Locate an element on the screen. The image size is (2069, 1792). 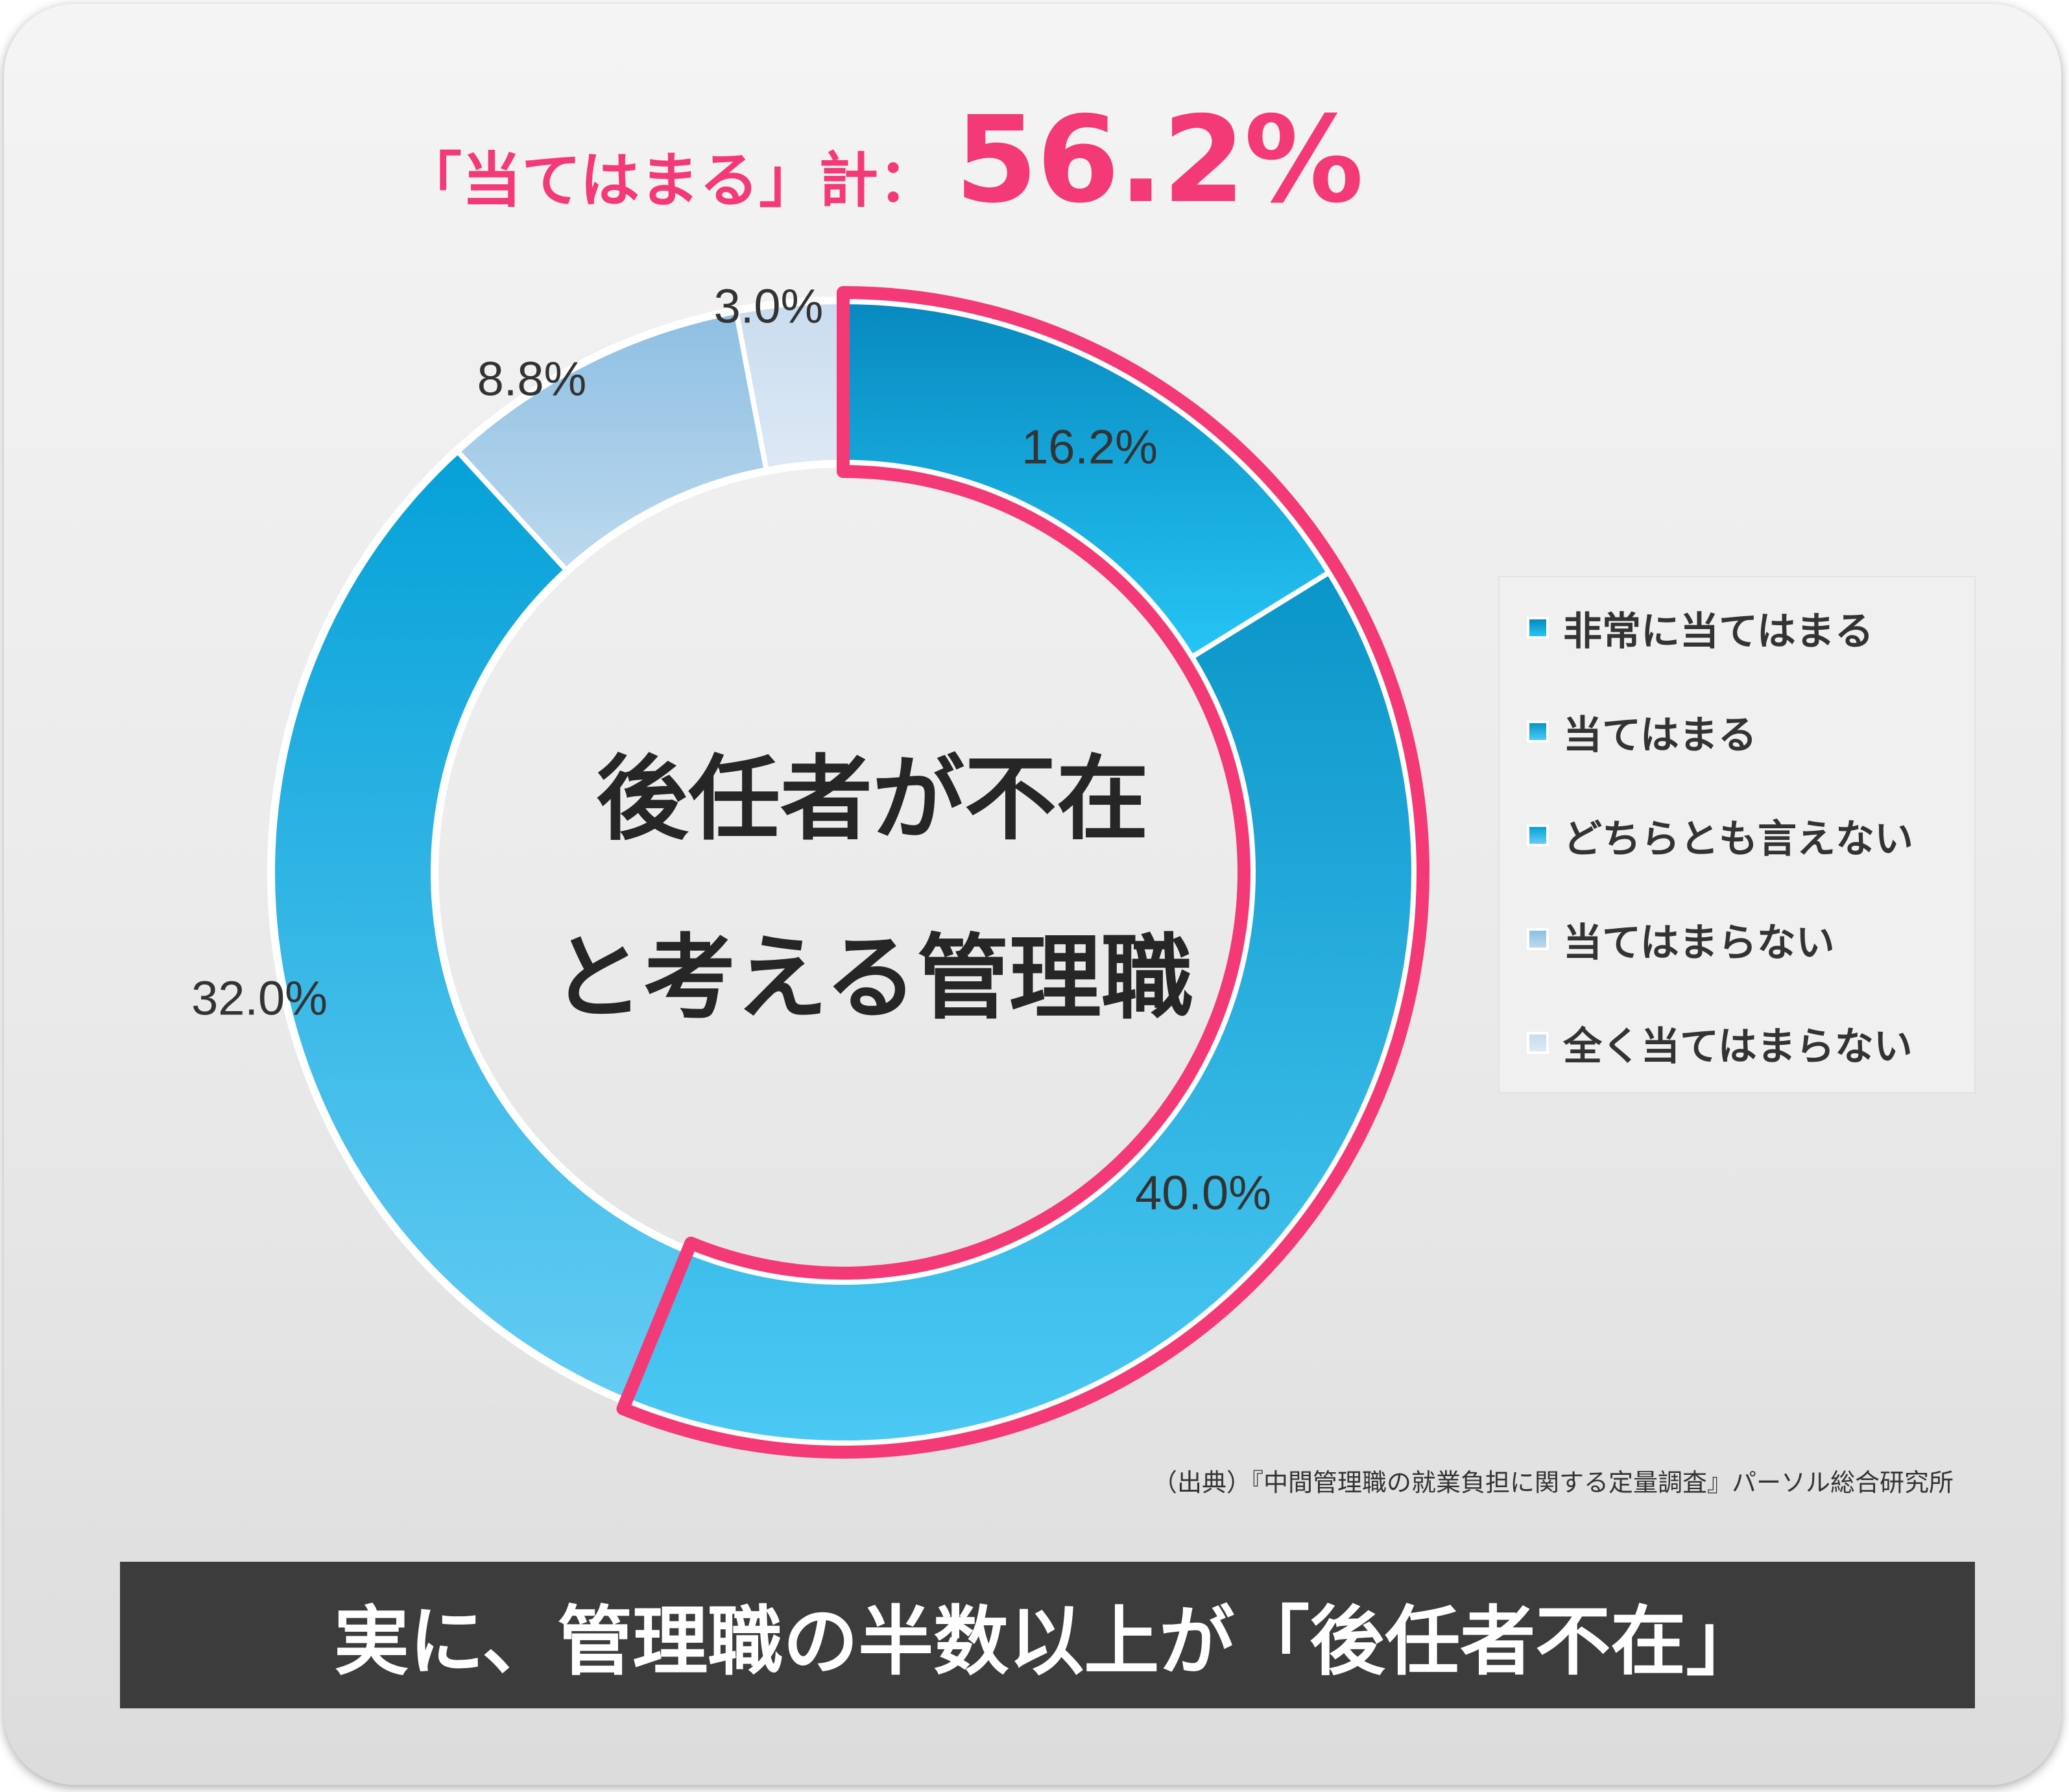
source-citation: （出典）『中間管理職の就業負担に関する定量調査』パーソル総合研究所 is located at coordinates (1553, 1482).